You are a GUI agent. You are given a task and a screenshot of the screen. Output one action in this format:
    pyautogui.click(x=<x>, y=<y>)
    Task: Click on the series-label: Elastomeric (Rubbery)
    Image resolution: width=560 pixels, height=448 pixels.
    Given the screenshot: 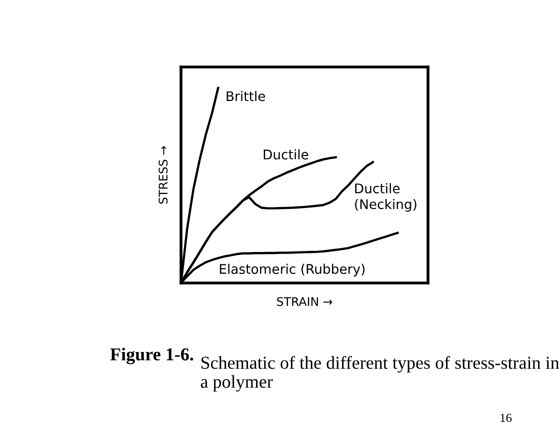 What is the action you would take?
    pyautogui.click(x=292, y=270)
    